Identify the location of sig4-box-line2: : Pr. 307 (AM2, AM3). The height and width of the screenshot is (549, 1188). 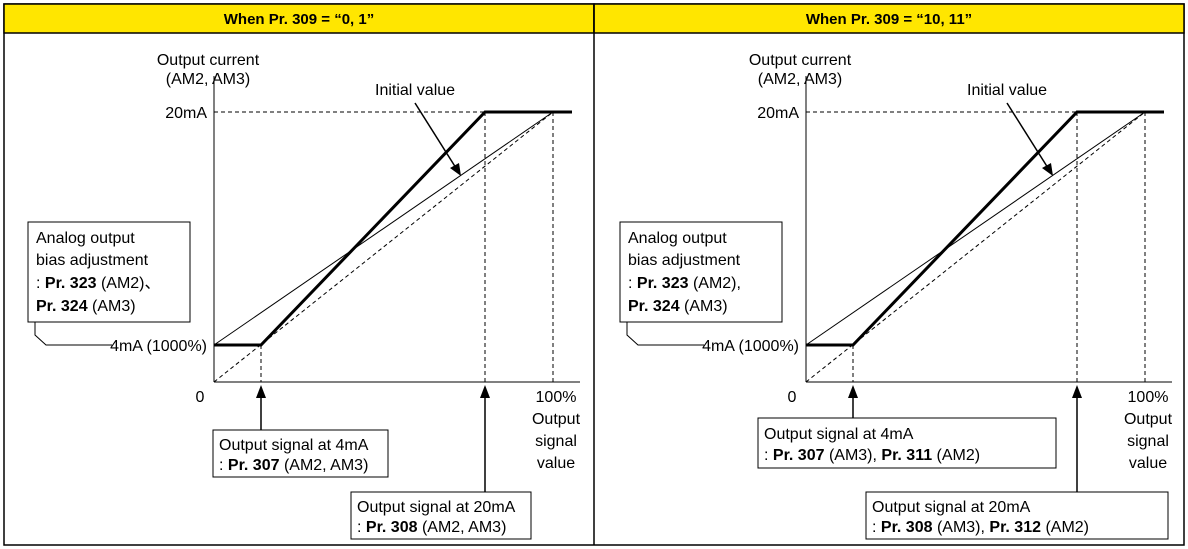
(293, 465).